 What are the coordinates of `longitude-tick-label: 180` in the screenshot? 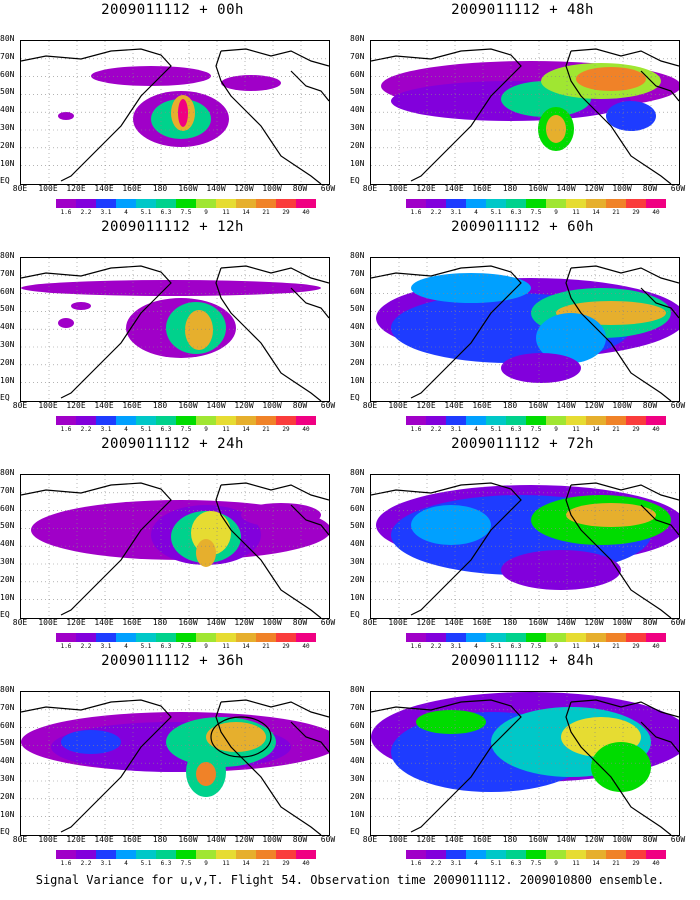 It's located at (160, 188).